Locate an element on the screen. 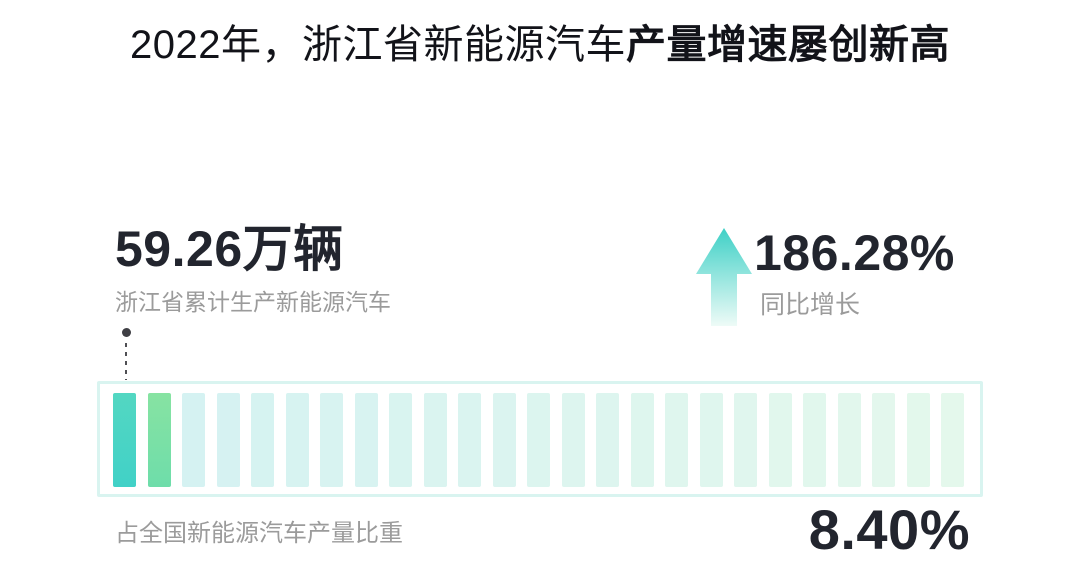 The height and width of the screenshot is (569, 1080). arrow-up-icon is located at coordinates (724, 277).